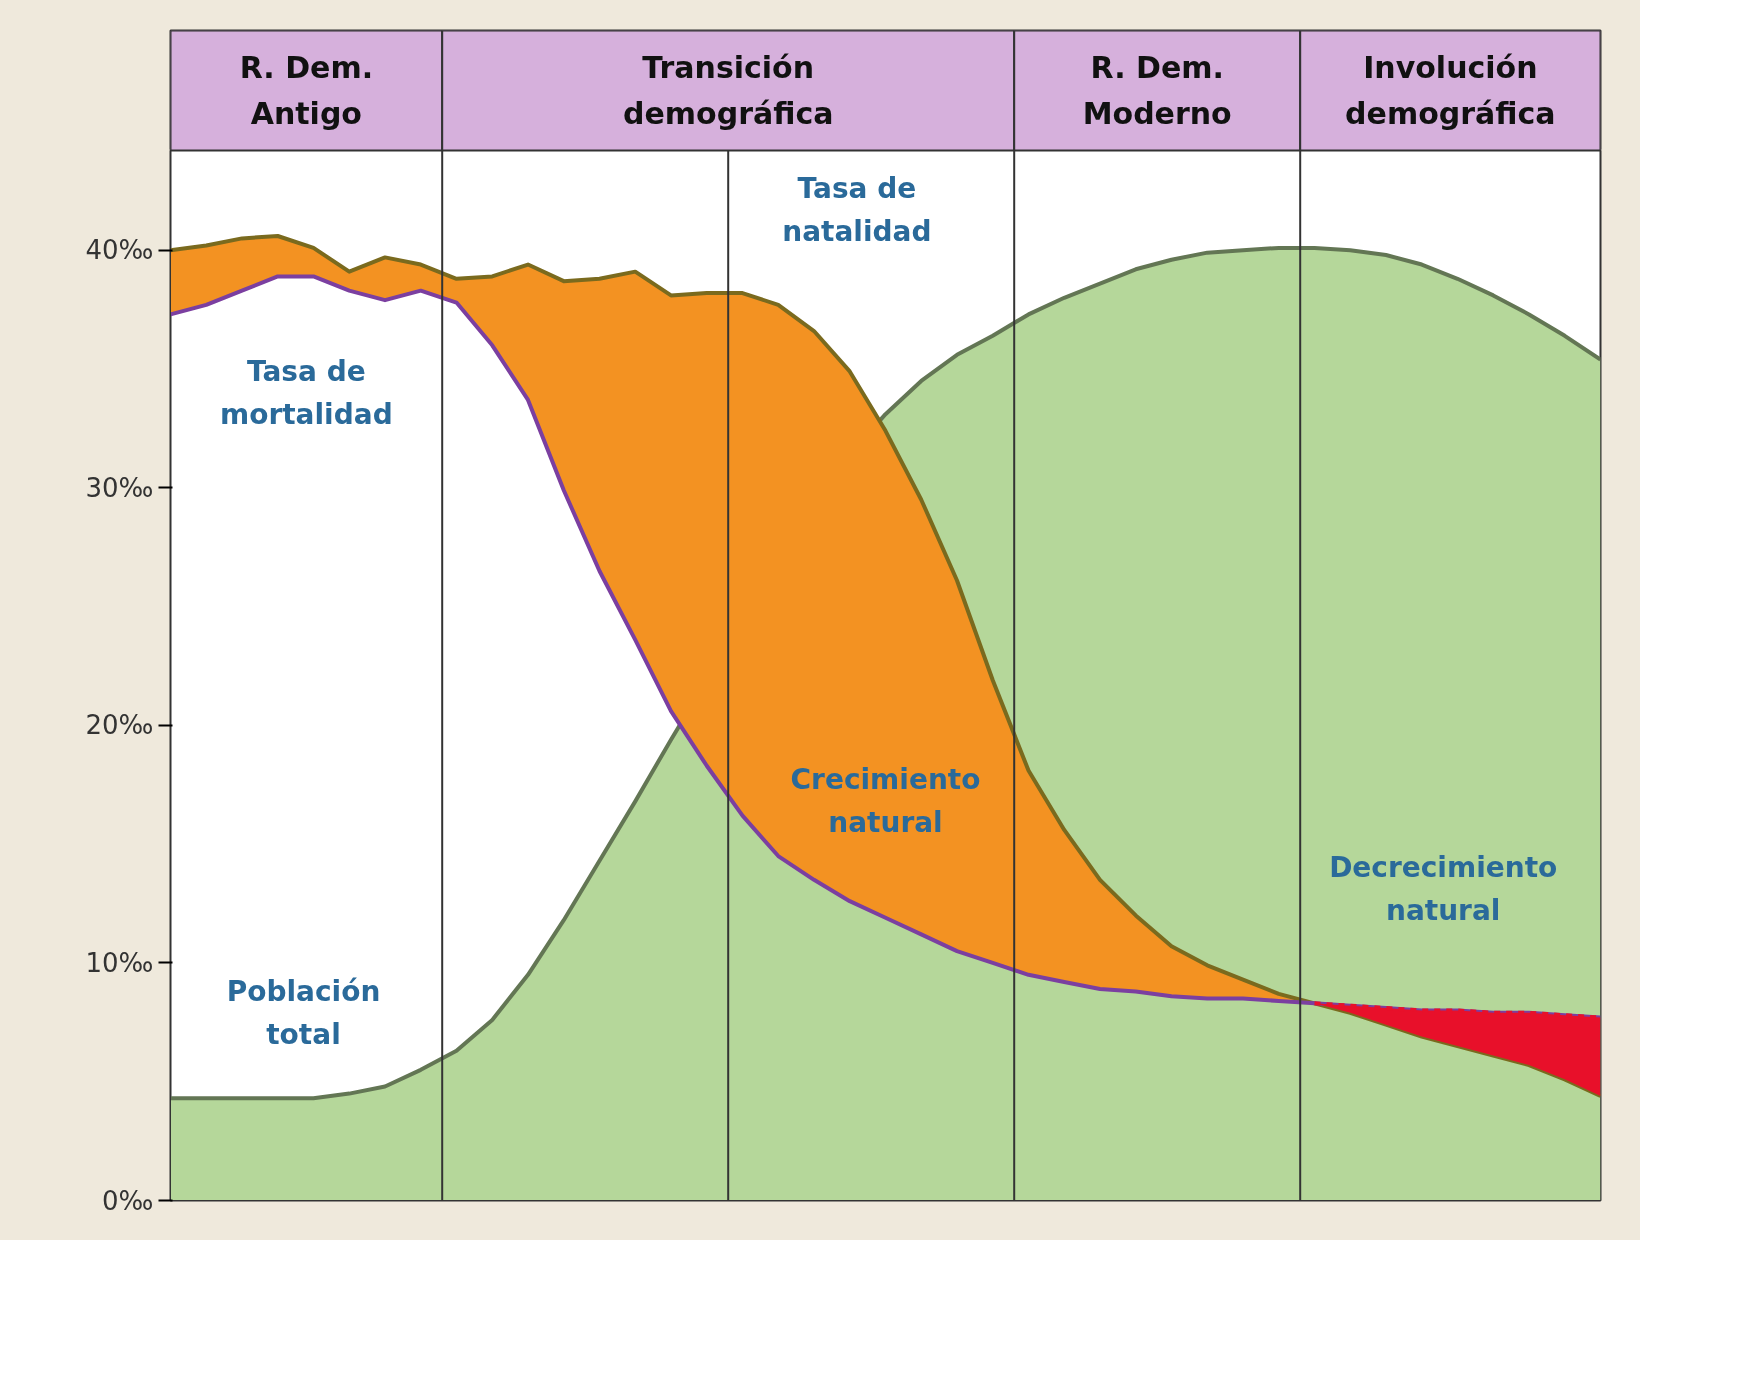 The width and height of the screenshot is (1748, 1383). Describe the element at coordinates (1157, 90) in the screenshot. I see `text: R. Dem. Moderno` at that location.